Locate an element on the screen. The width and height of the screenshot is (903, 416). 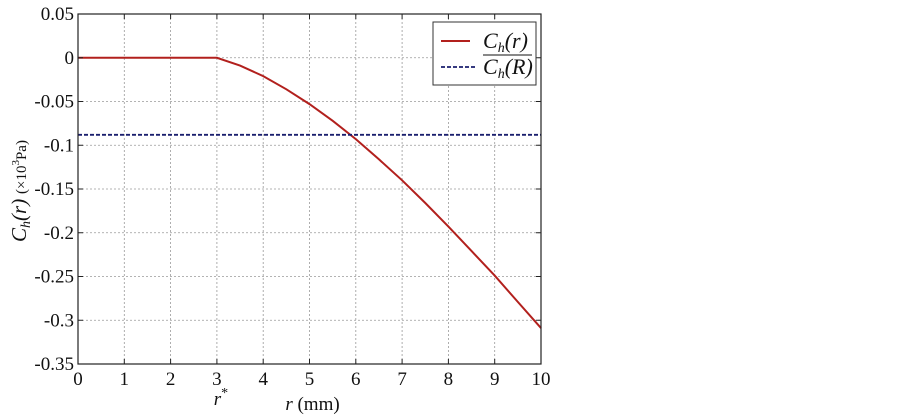
r-star-var: r is located at coordinates (218, 399).